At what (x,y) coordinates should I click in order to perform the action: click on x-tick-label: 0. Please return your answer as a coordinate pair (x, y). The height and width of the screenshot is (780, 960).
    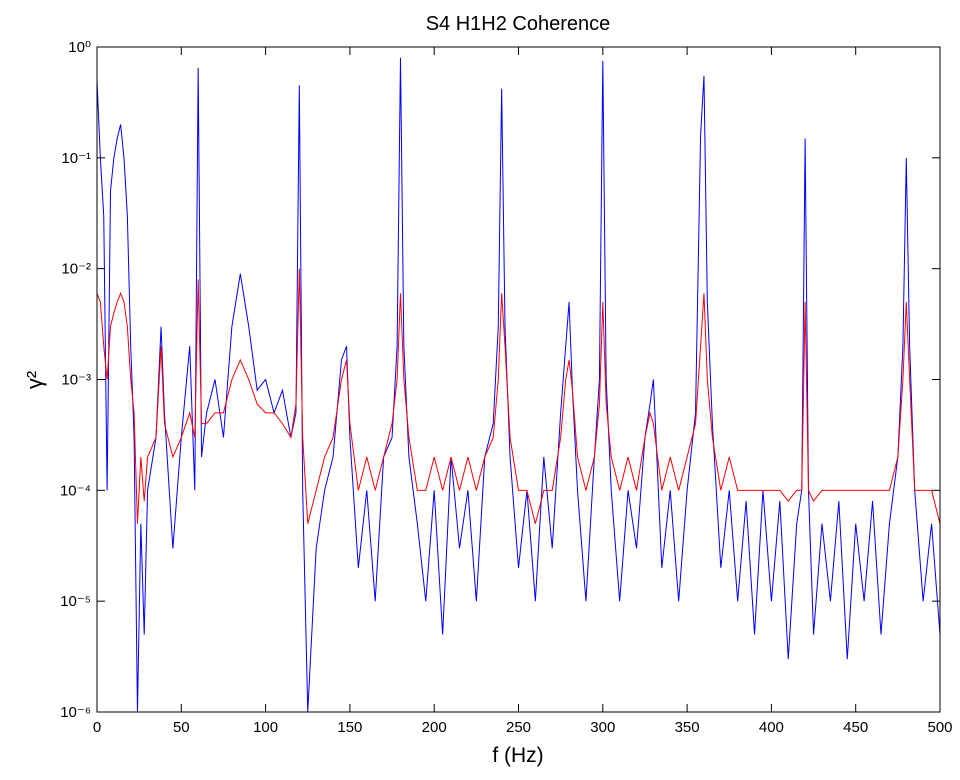
    Looking at the image, I should click on (97, 727).